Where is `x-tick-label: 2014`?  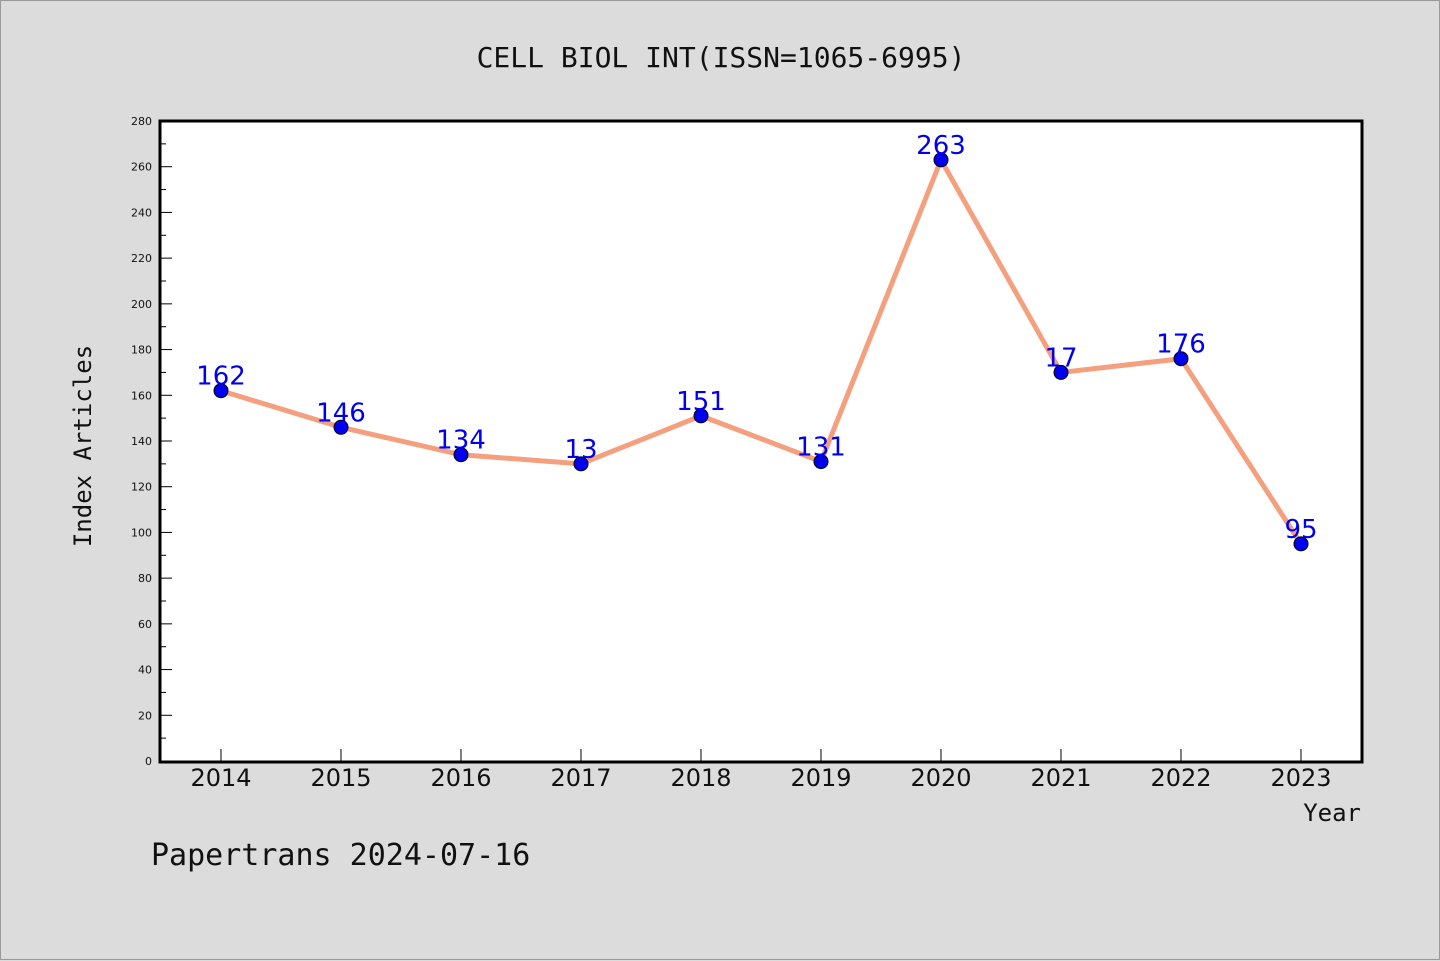
x-tick-label: 2014 is located at coordinates (220, 778).